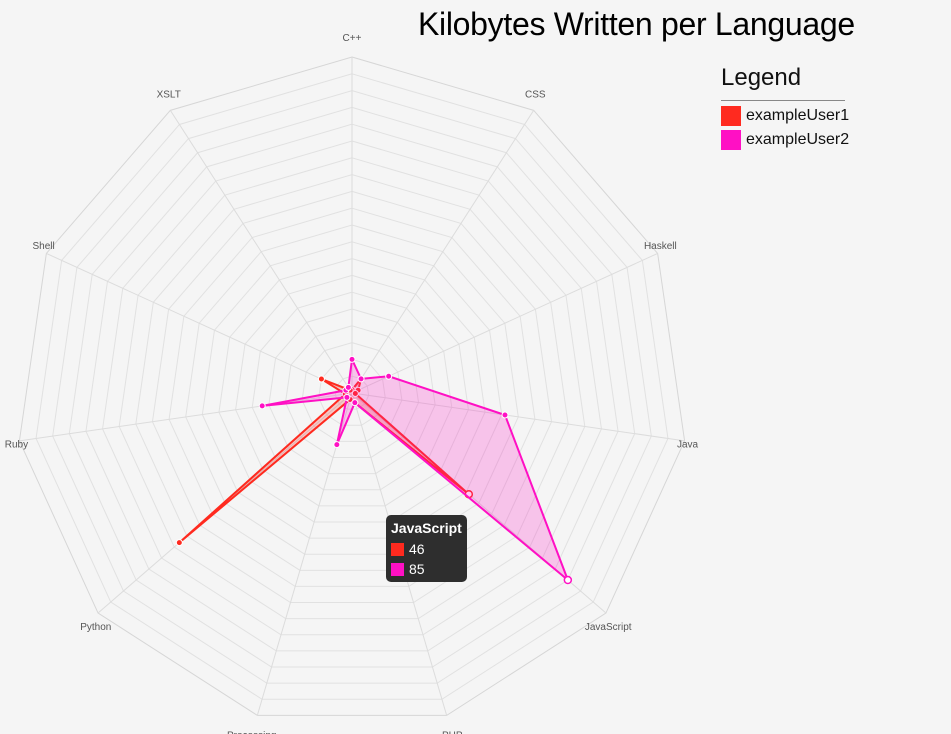 The image size is (951, 734). I want to click on series-2-point-xslt, so click(348, 387).